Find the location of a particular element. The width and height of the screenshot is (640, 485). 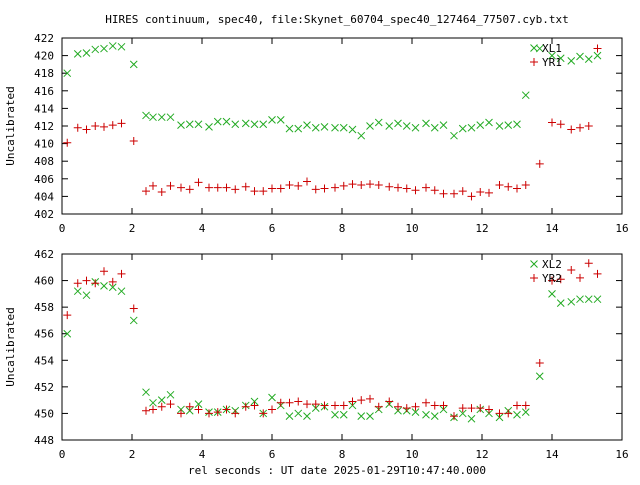

x-tick-label: 8 is located at coordinates (342, 454).